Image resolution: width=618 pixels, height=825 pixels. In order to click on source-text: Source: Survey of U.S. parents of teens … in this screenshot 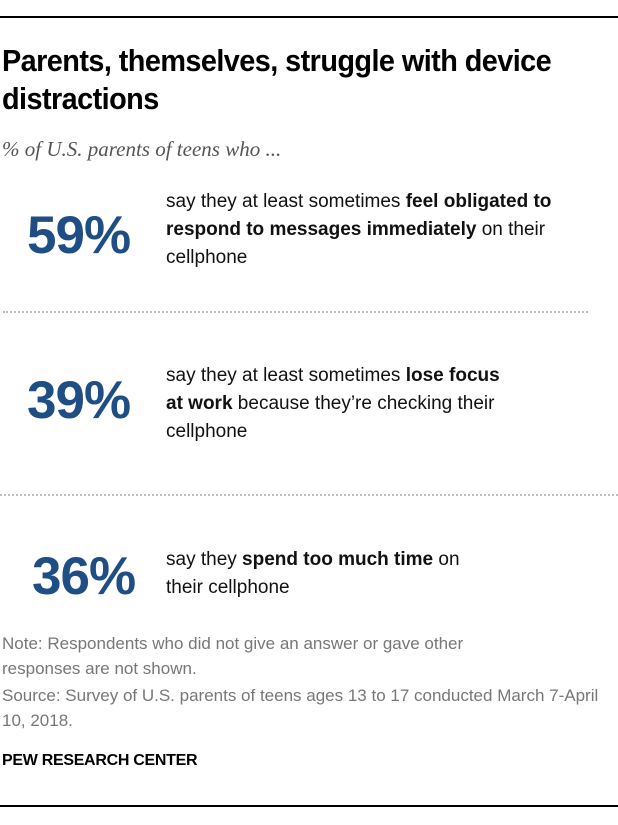, I will do `click(300, 708)`.